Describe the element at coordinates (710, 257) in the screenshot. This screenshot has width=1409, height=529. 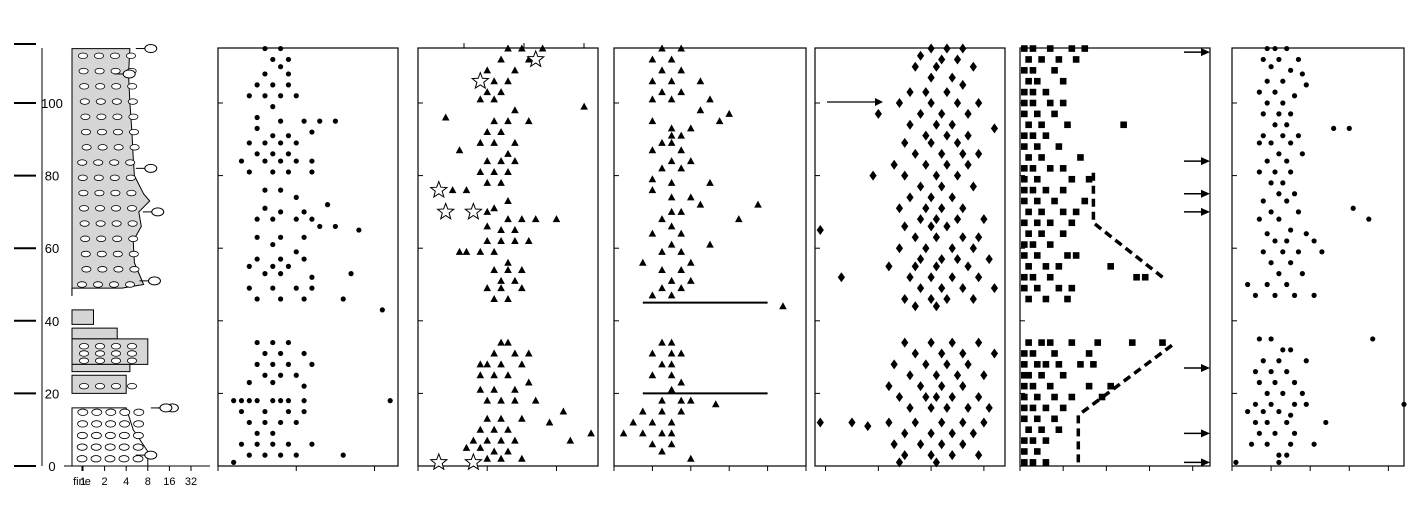
I see `panel-c` at that location.